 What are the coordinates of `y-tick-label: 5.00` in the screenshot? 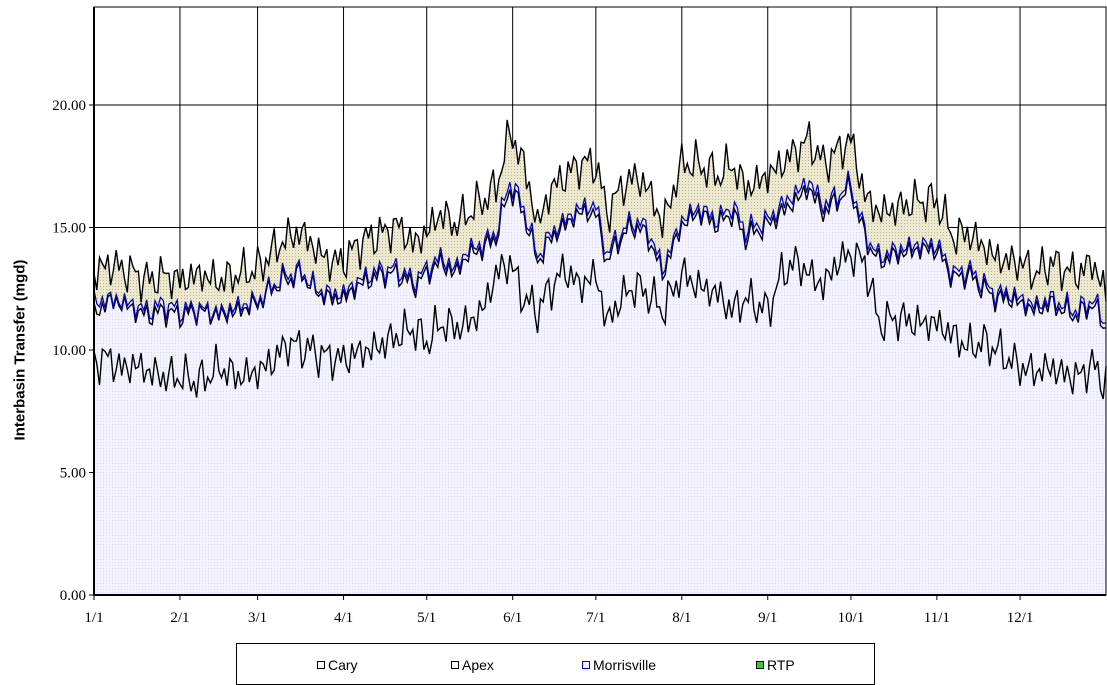 It's located at (73, 474).